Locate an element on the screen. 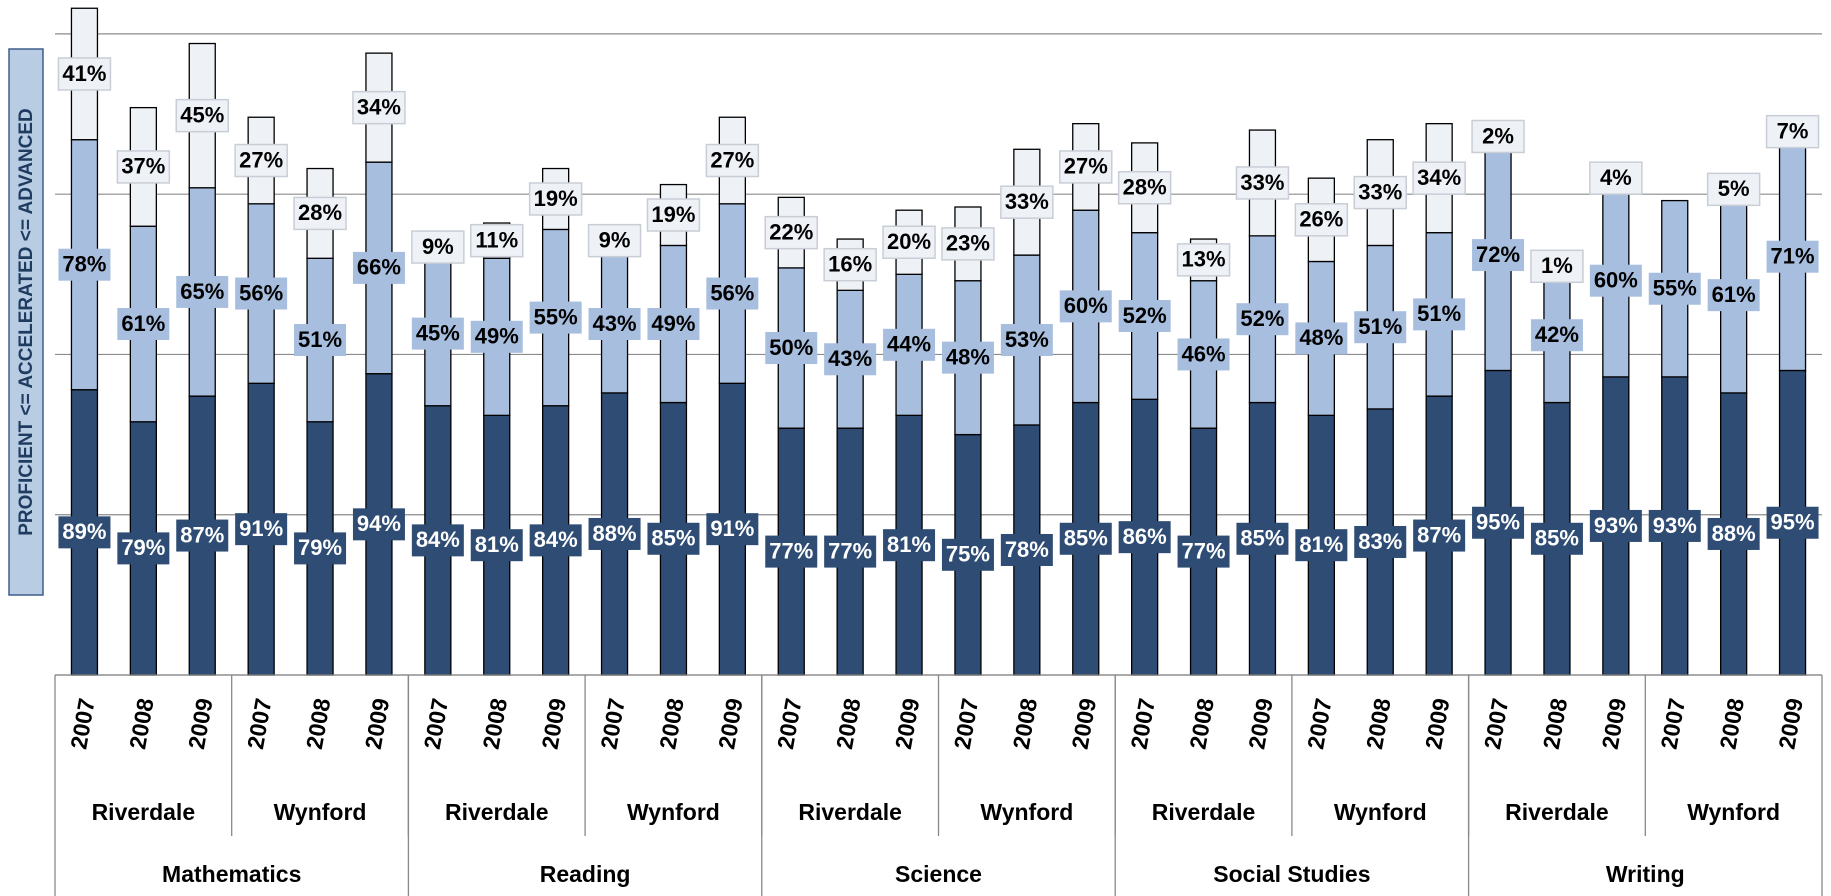 This screenshot has width=1831, height=896. subject-label: Social Studies is located at coordinates (1291, 874).